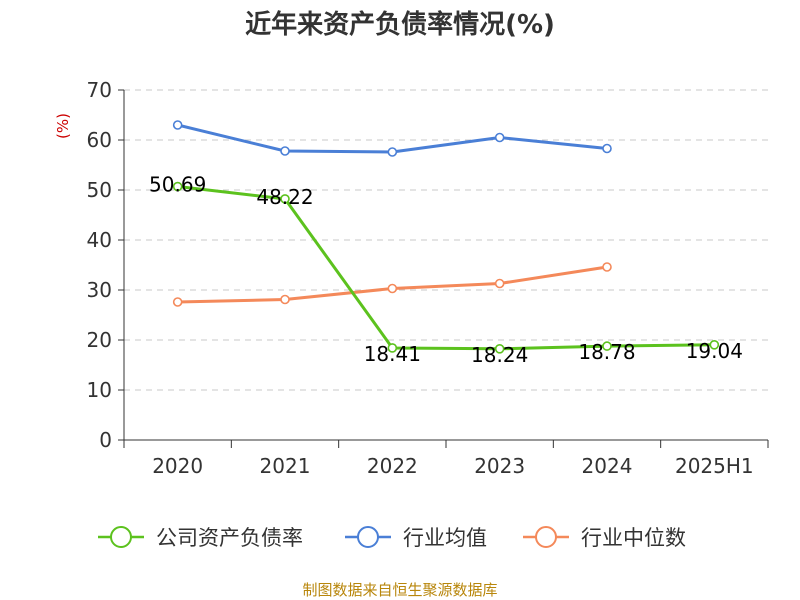 The height and width of the screenshot is (600, 800). I want to click on x-tick-label: 2025H1, so click(714, 466).